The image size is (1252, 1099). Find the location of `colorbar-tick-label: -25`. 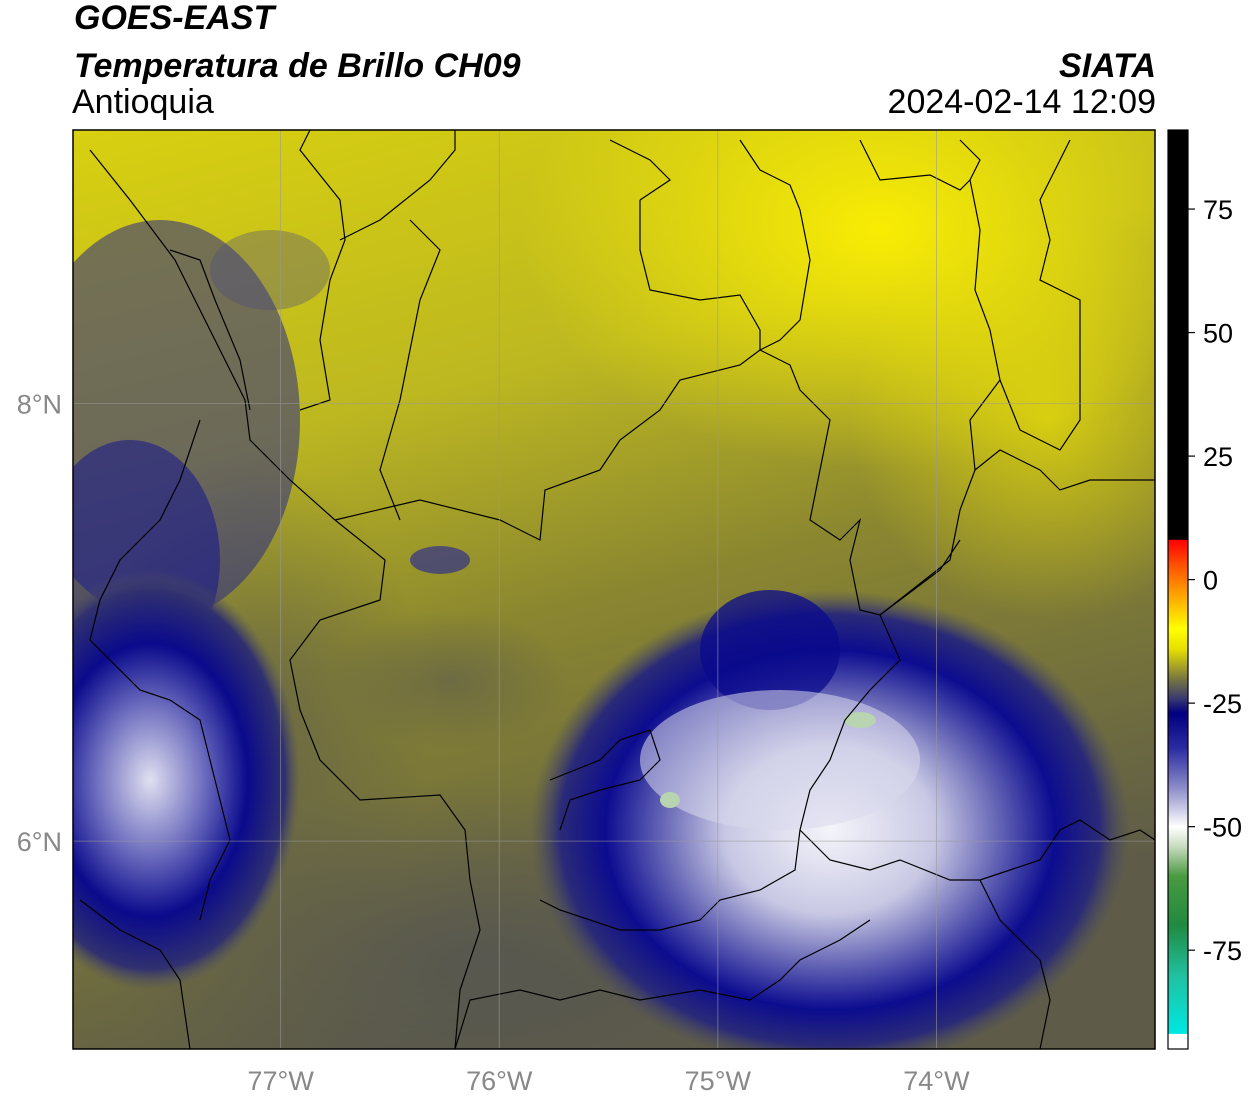

colorbar-tick-label: -25 is located at coordinates (1222, 704).